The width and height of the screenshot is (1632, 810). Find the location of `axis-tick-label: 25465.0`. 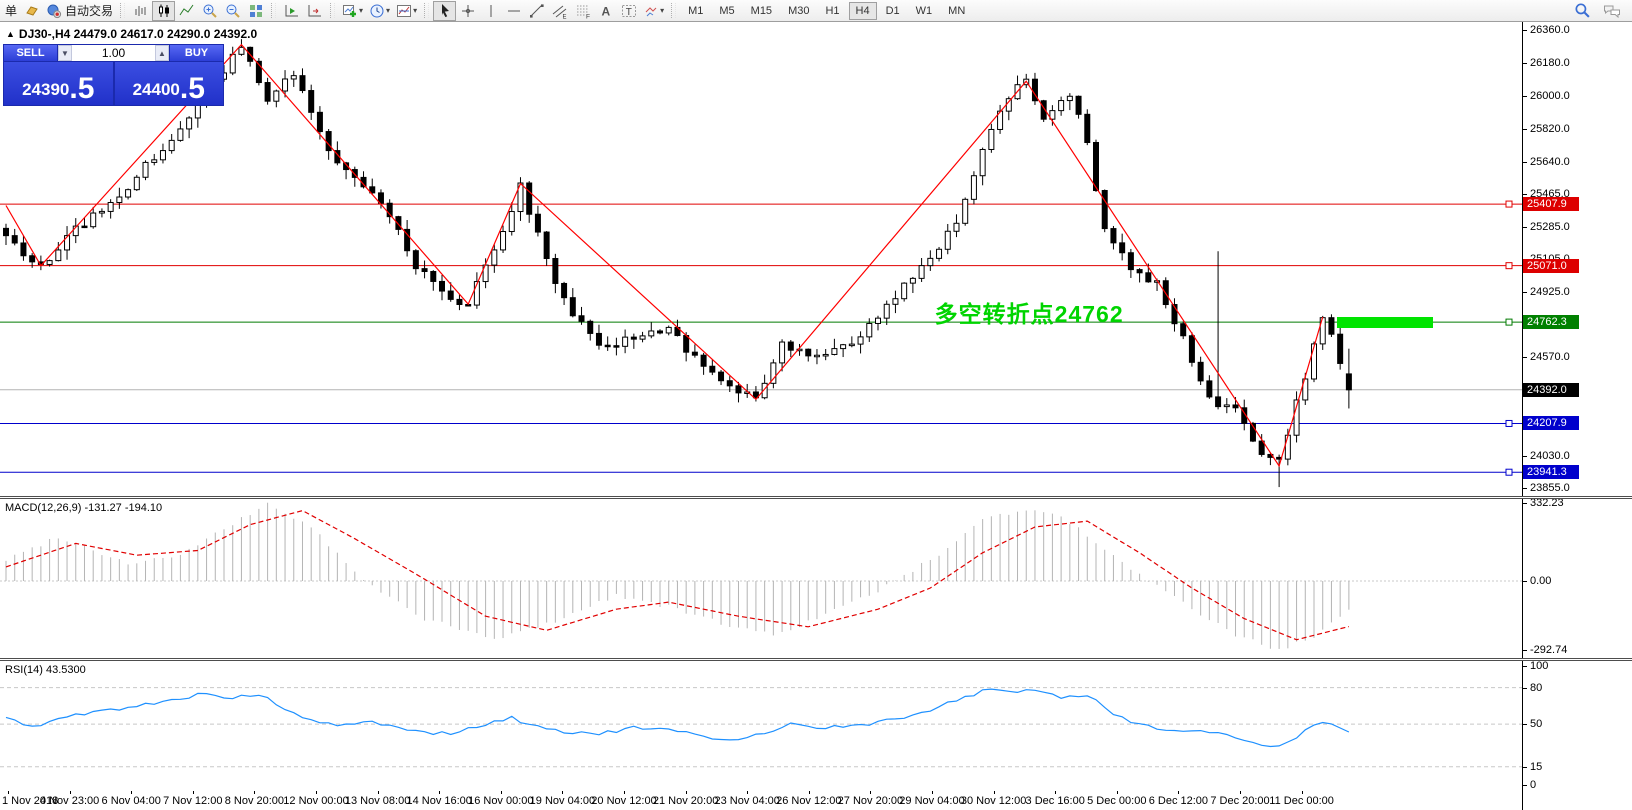

axis-tick-label: 25465.0 is located at coordinates (1550, 193).